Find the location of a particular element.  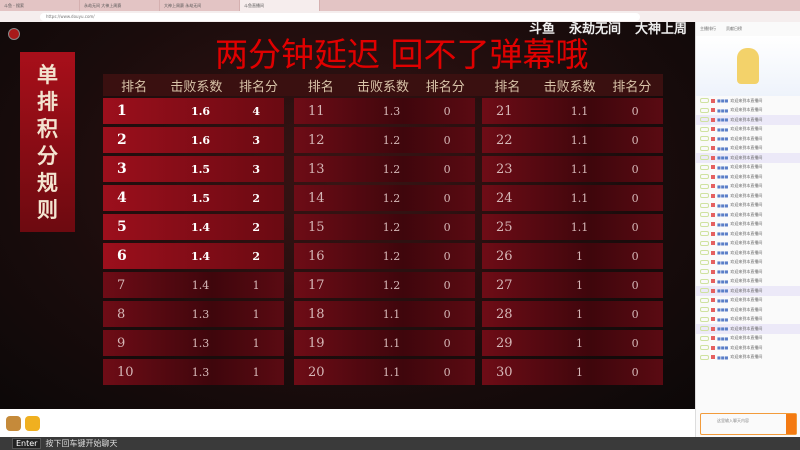

tab-daily-rank: 贡献日榜 is located at coordinates (734, 28).